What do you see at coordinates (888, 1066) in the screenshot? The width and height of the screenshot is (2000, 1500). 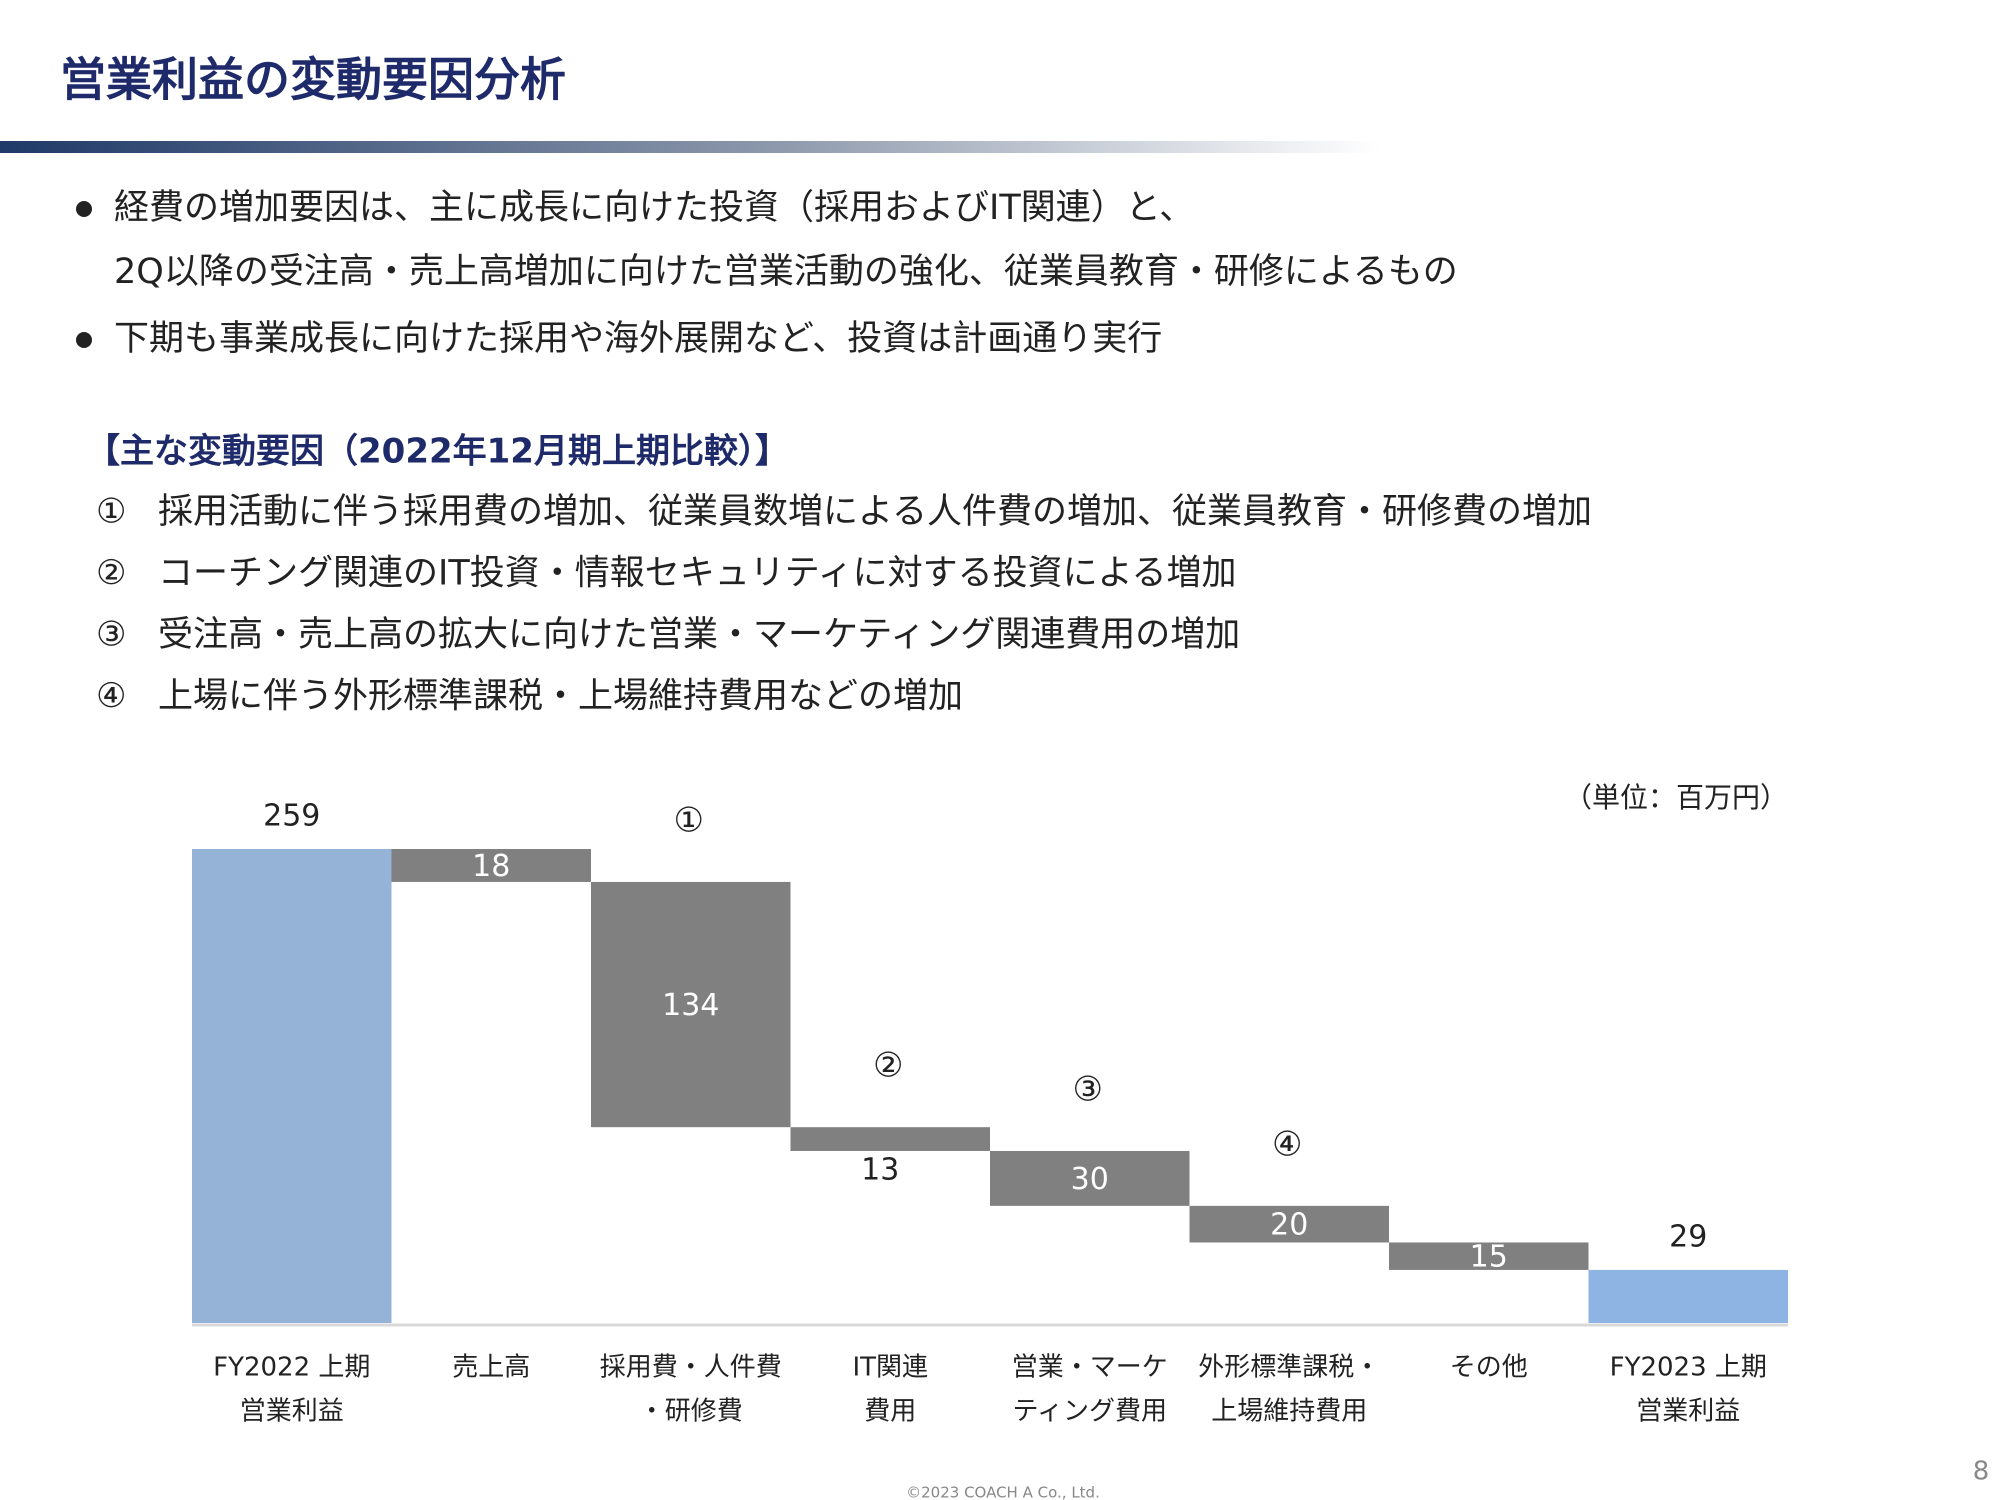 I see `annotation: ②` at bounding box center [888, 1066].